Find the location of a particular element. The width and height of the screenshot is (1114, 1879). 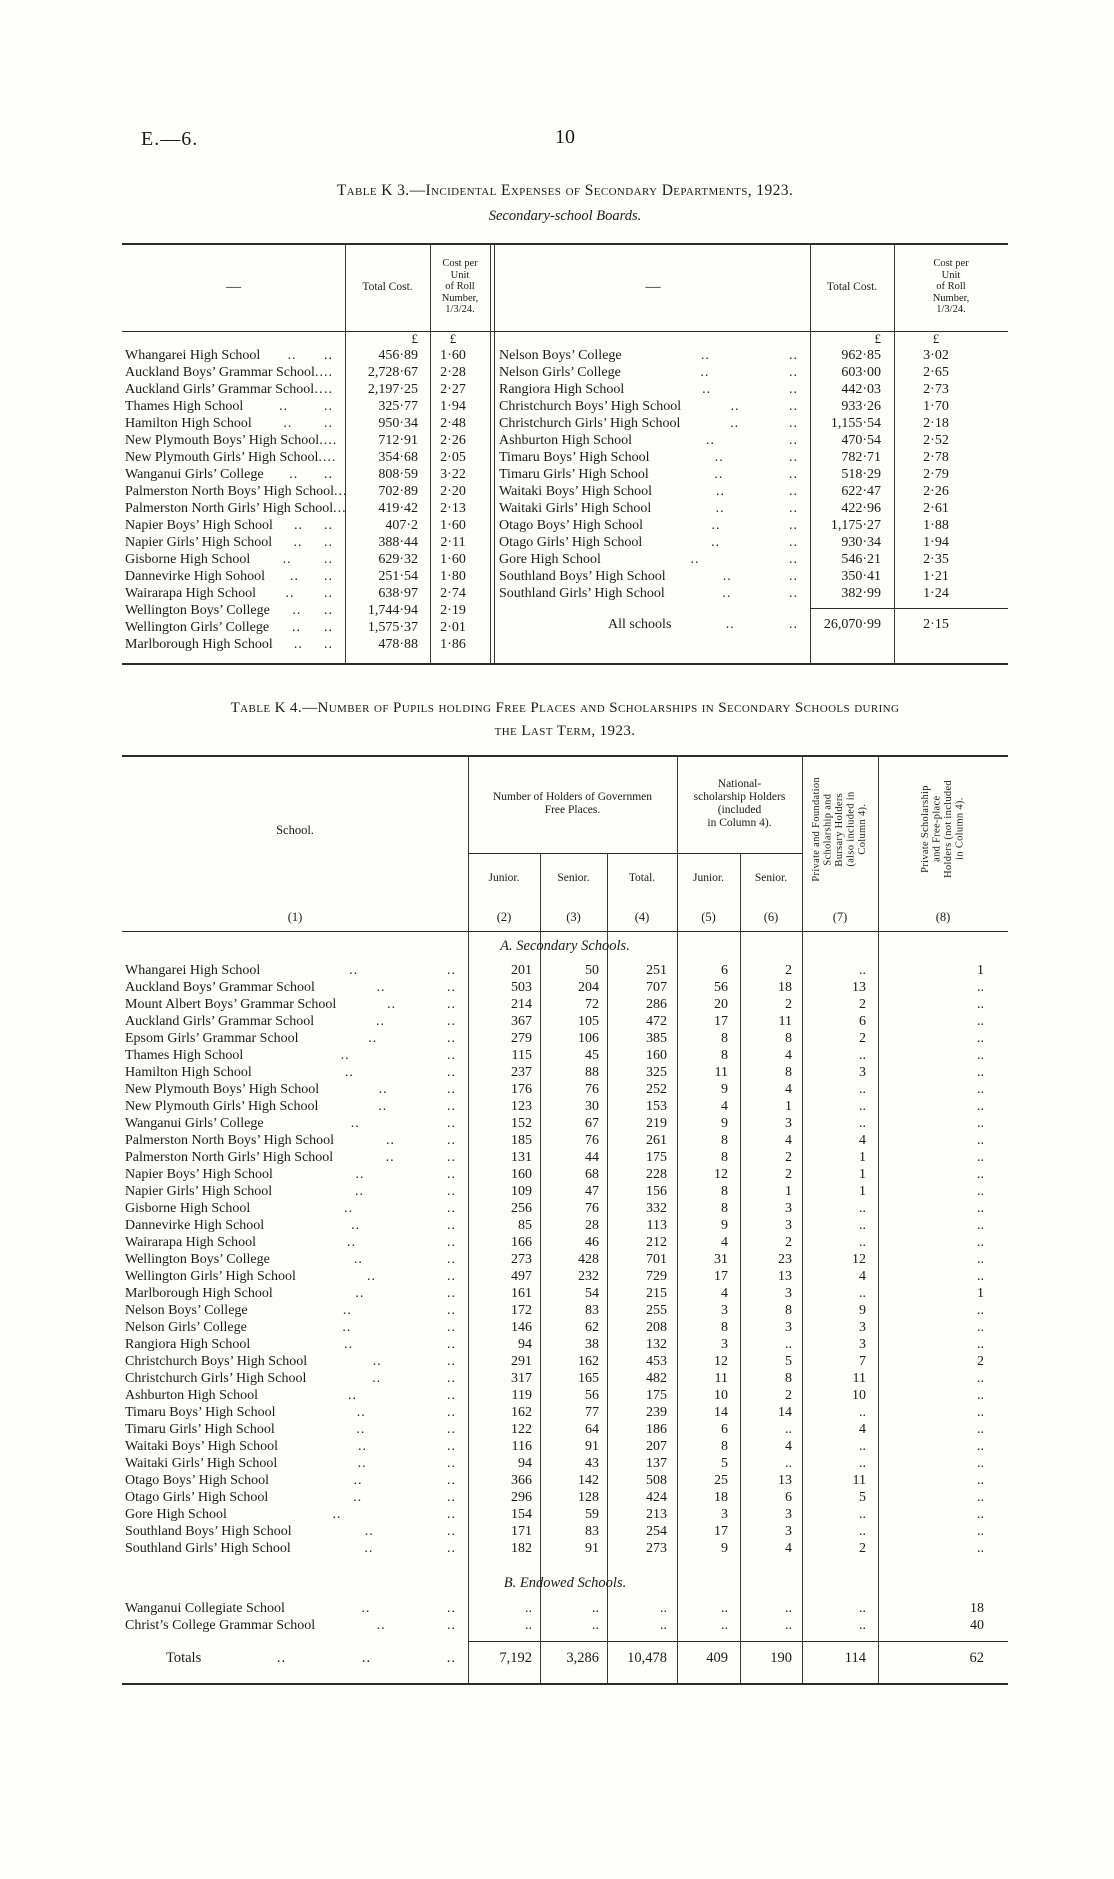

cell-gov-total: 156 is located at coordinates (656, 1191).